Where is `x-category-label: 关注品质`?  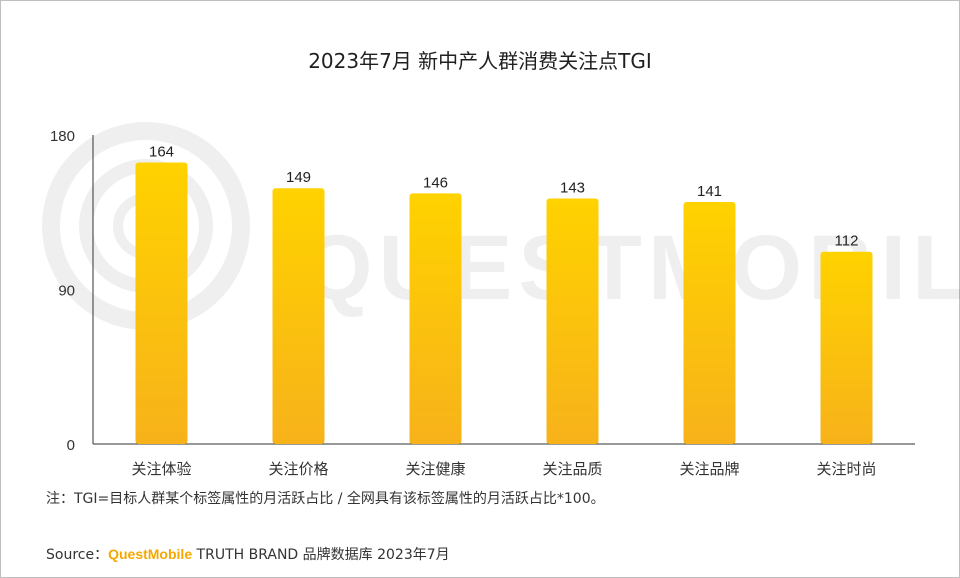
x-category-label: 关注品质 is located at coordinates (572, 469).